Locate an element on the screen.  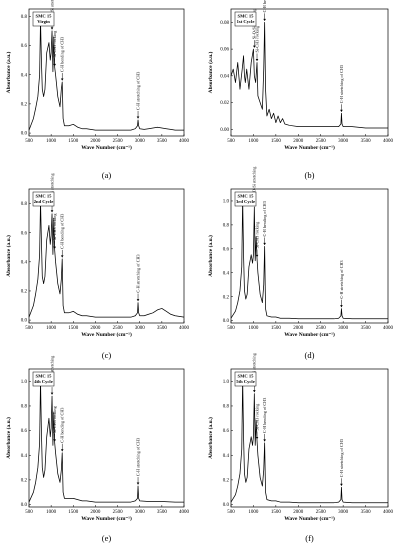
sample-label: 5th Cycle is located at coordinates (245, 381).